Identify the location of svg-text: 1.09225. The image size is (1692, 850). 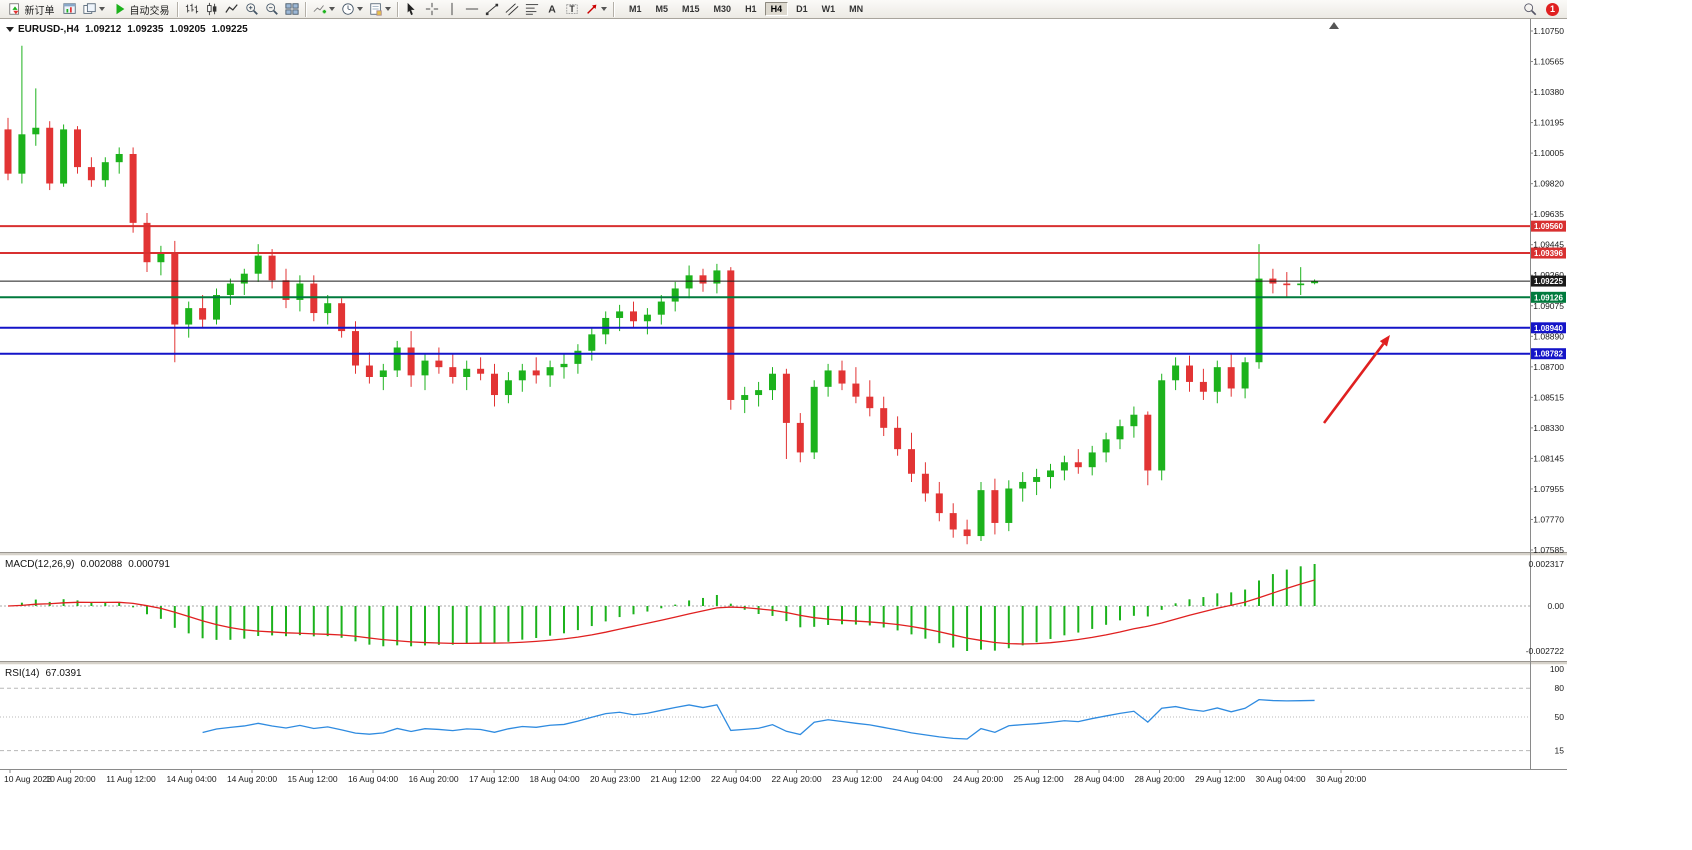
(1548, 281).